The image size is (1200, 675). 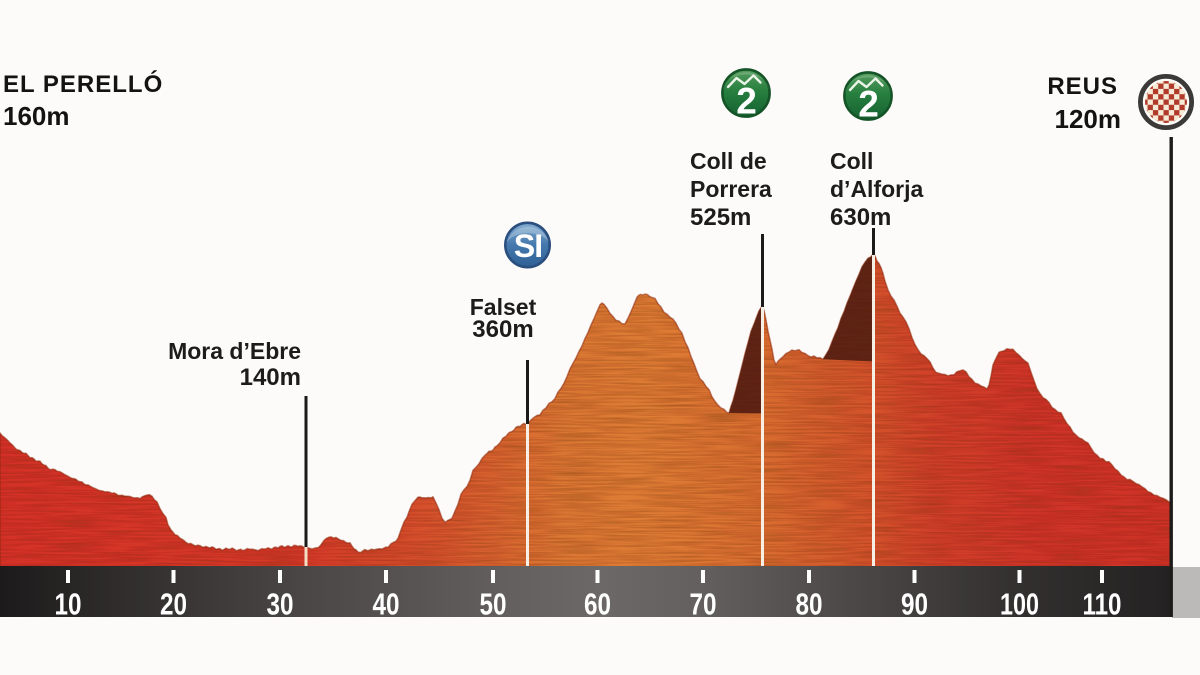 What do you see at coordinates (528, 246) in the screenshot?
I see `svg-text: SI` at bounding box center [528, 246].